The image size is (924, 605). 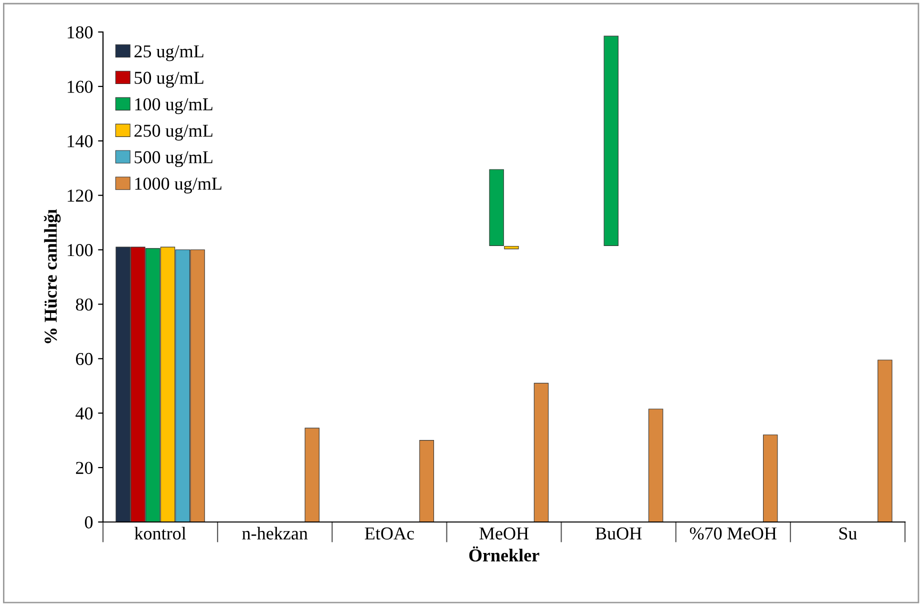 I want to click on x-tick-label: MeOH, so click(x=504, y=533).